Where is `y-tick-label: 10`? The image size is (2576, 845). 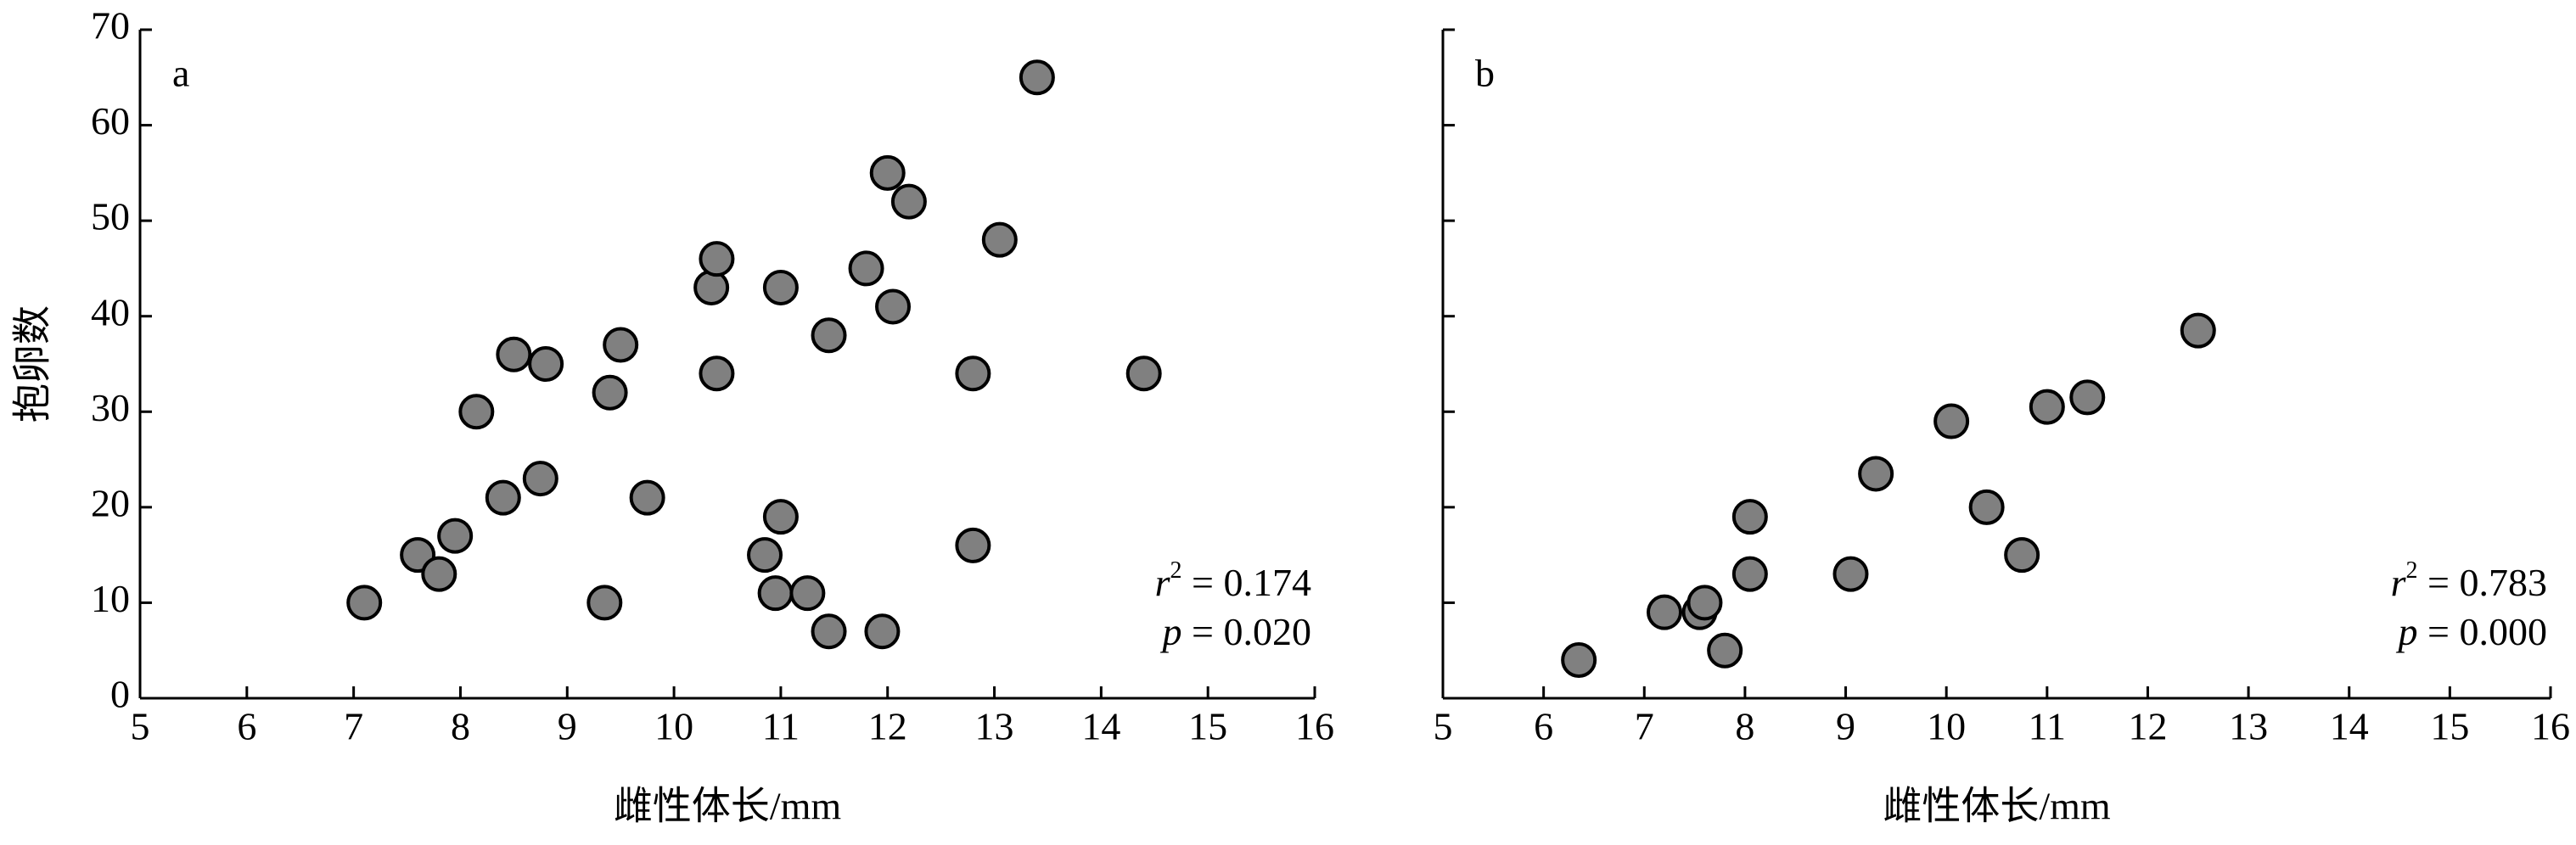 y-tick-label: 10 is located at coordinates (110, 598).